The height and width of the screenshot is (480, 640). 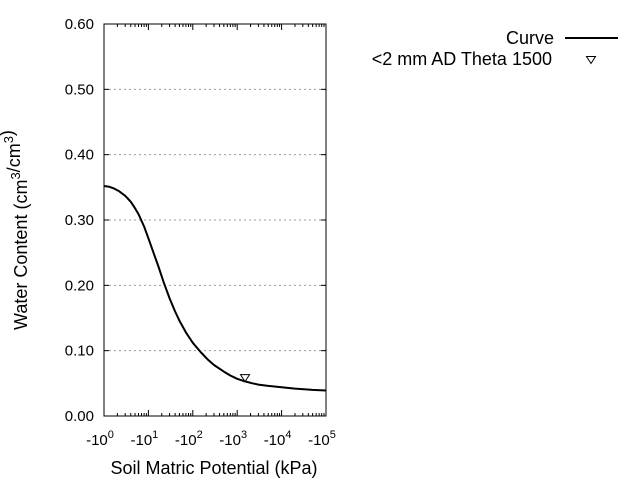 I want to click on plot-point-layer, so click(x=245, y=378).